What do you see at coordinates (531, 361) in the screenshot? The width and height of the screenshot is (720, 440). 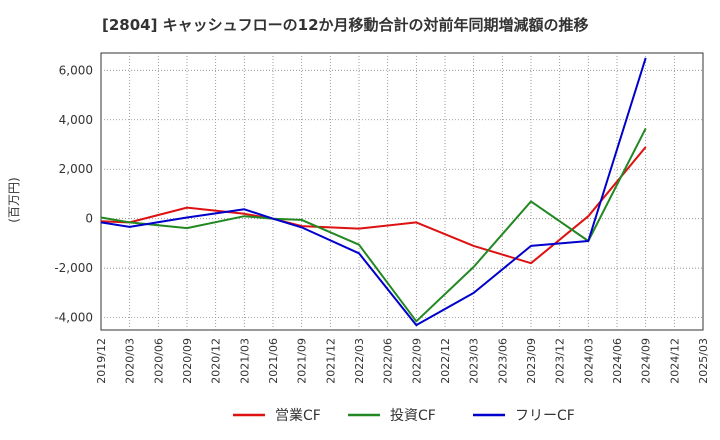 I see `x-tick-label: 2023/09` at bounding box center [531, 361].